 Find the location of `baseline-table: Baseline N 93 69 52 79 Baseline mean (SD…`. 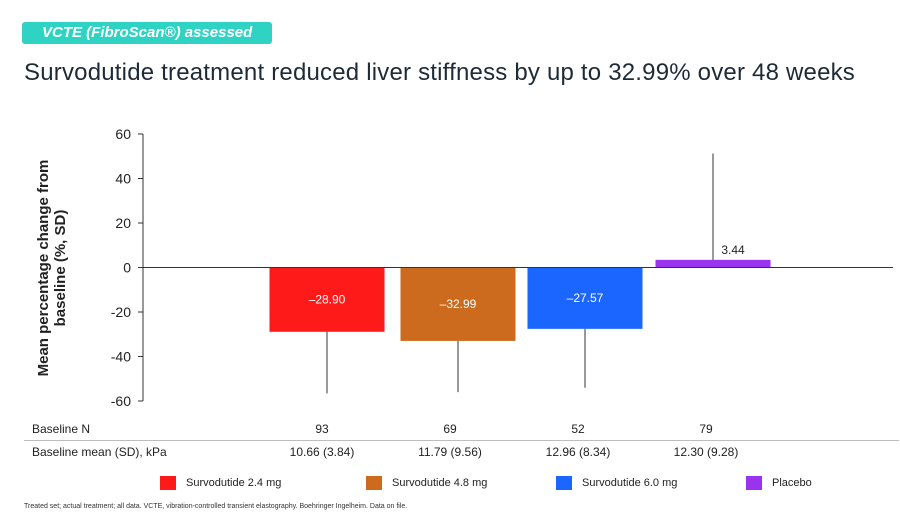

baseline-table: Baseline N 93 69 52 79 Baseline mean (SD… is located at coordinates (461, 440).